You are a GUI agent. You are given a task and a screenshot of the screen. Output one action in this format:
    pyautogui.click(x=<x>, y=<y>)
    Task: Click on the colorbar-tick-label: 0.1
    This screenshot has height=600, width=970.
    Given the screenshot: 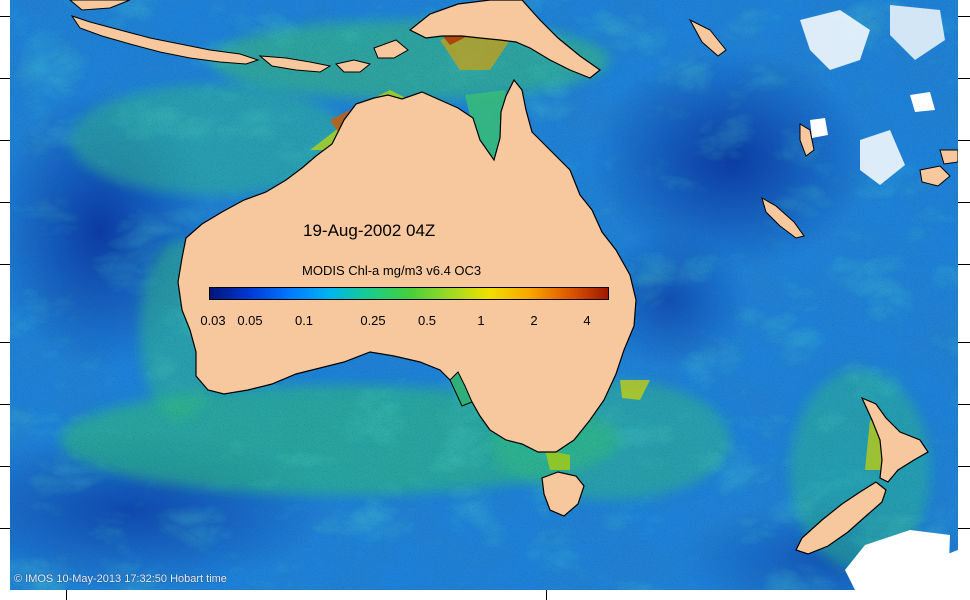 What is the action you would take?
    pyautogui.click(x=304, y=320)
    